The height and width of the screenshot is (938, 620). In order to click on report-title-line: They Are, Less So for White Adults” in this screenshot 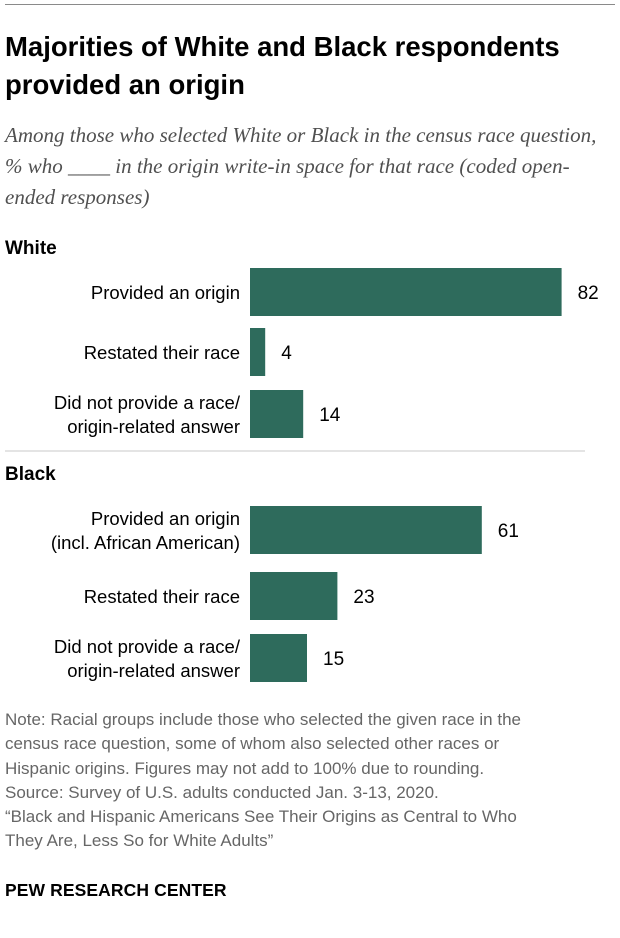, I will do `click(139, 841)`.